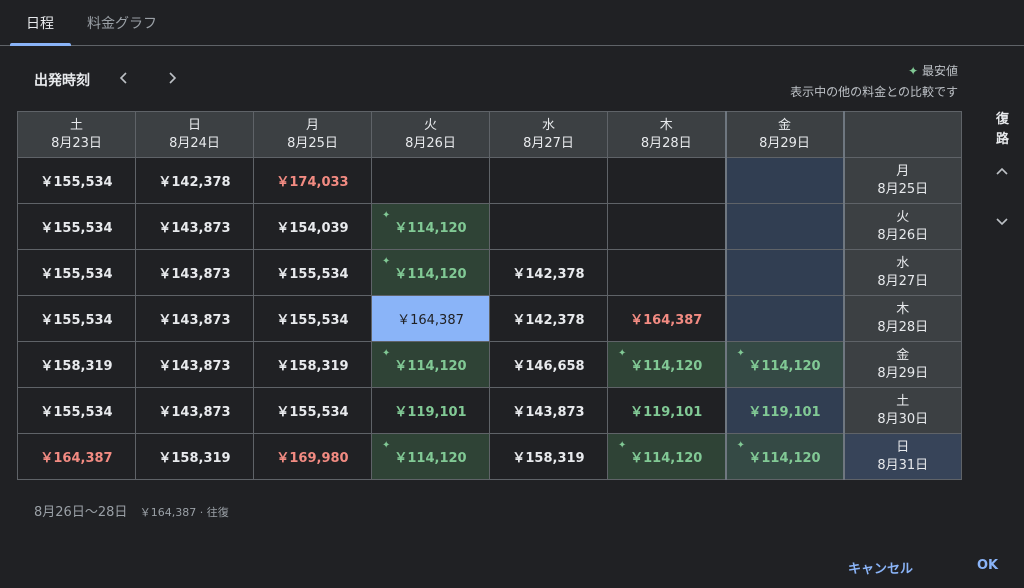 The height and width of the screenshot is (588, 1024). What do you see at coordinates (81, 512) in the screenshot?
I see `summary-dates: 8月26日〜28日` at bounding box center [81, 512].